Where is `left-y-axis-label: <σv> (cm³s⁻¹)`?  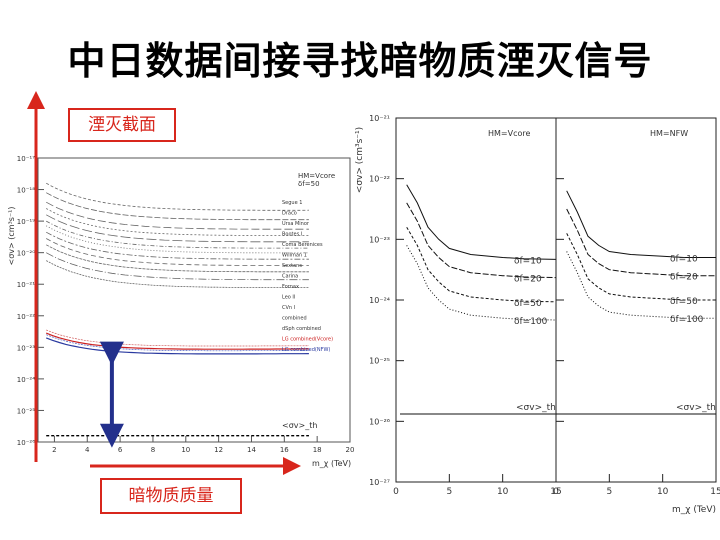
left-y-axis-label: <σv> (cm³s⁻¹) is located at coordinates (11, 236).